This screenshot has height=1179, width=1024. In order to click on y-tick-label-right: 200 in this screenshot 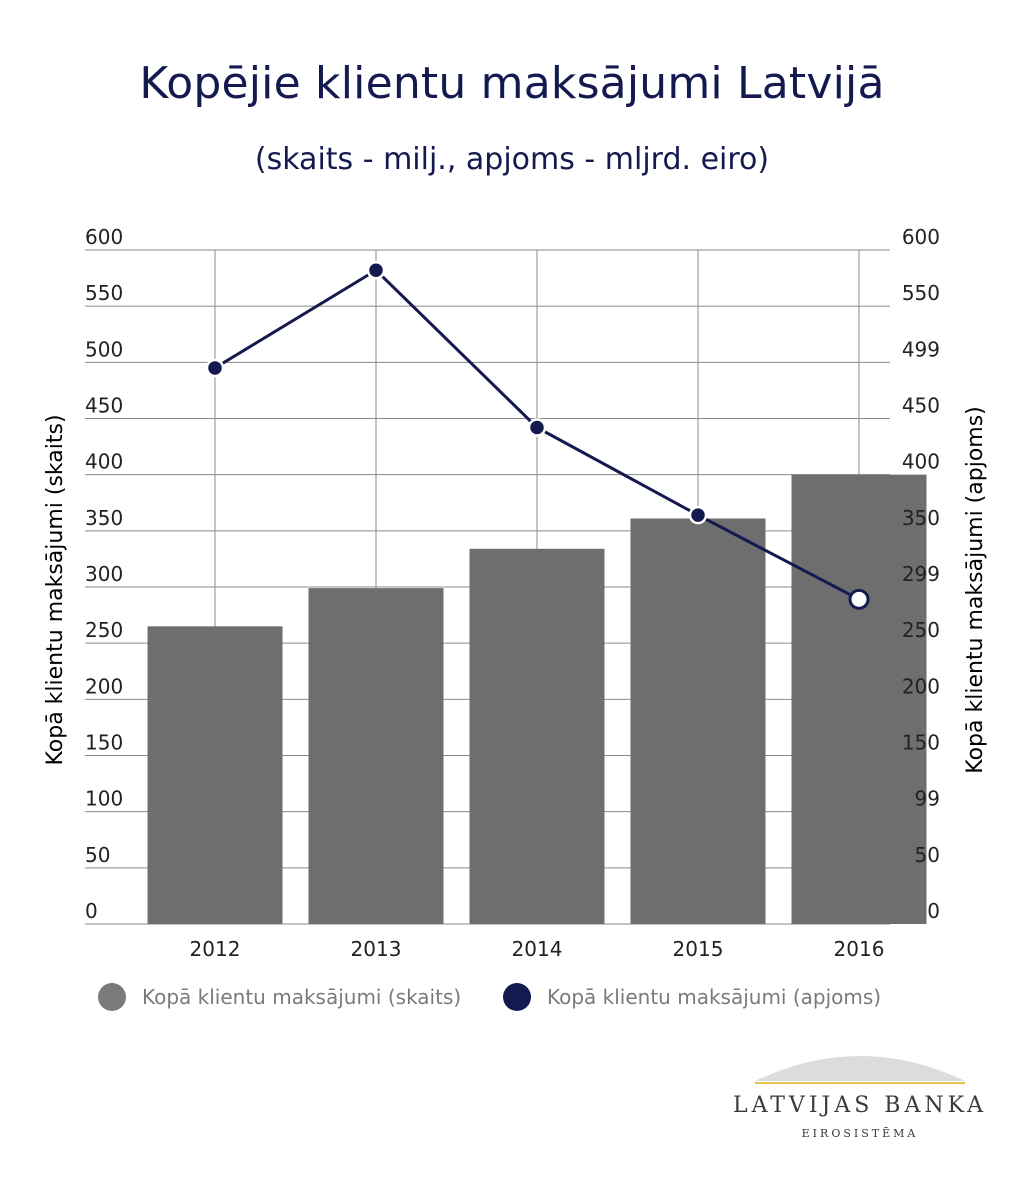, I will do `click(921, 686)`.